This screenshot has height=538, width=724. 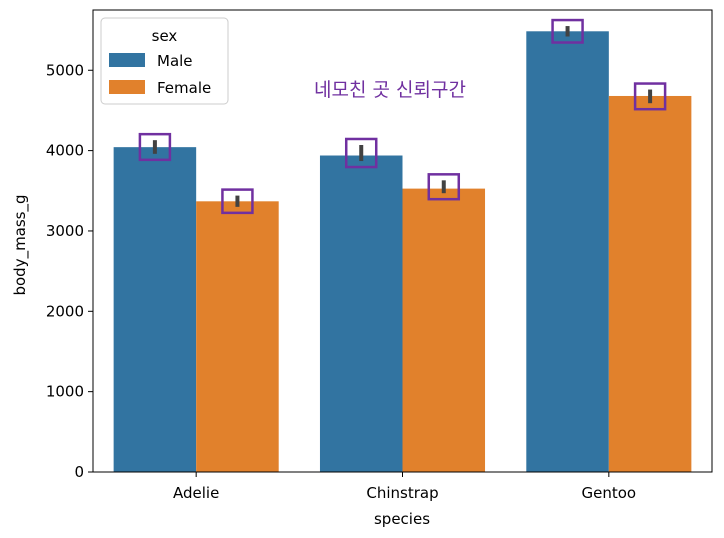 What do you see at coordinates (402, 519) in the screenshot?
I see `x-axis-label: species` at bounding box center [402, 519].